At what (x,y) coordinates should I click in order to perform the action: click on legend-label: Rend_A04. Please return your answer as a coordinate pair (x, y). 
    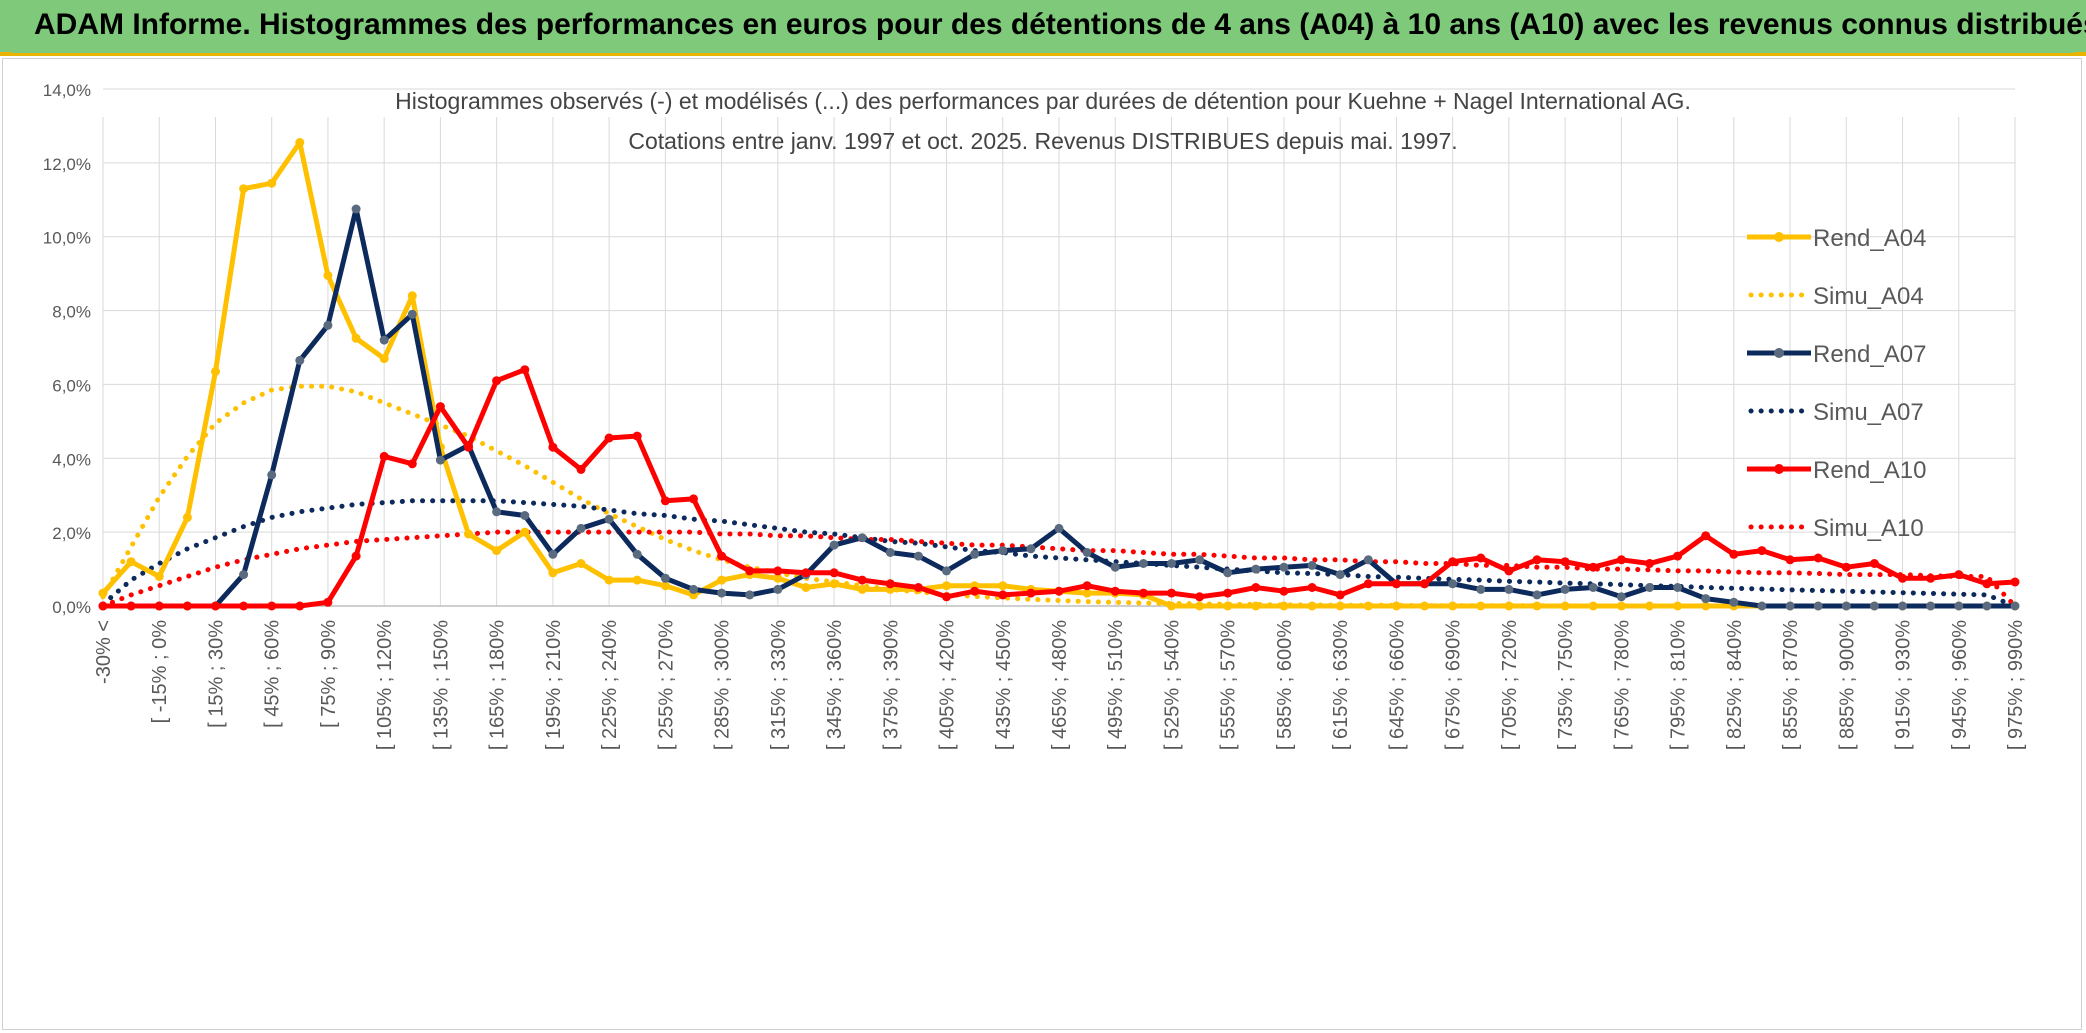
    Looking at the image, I should click on (1869, 238).